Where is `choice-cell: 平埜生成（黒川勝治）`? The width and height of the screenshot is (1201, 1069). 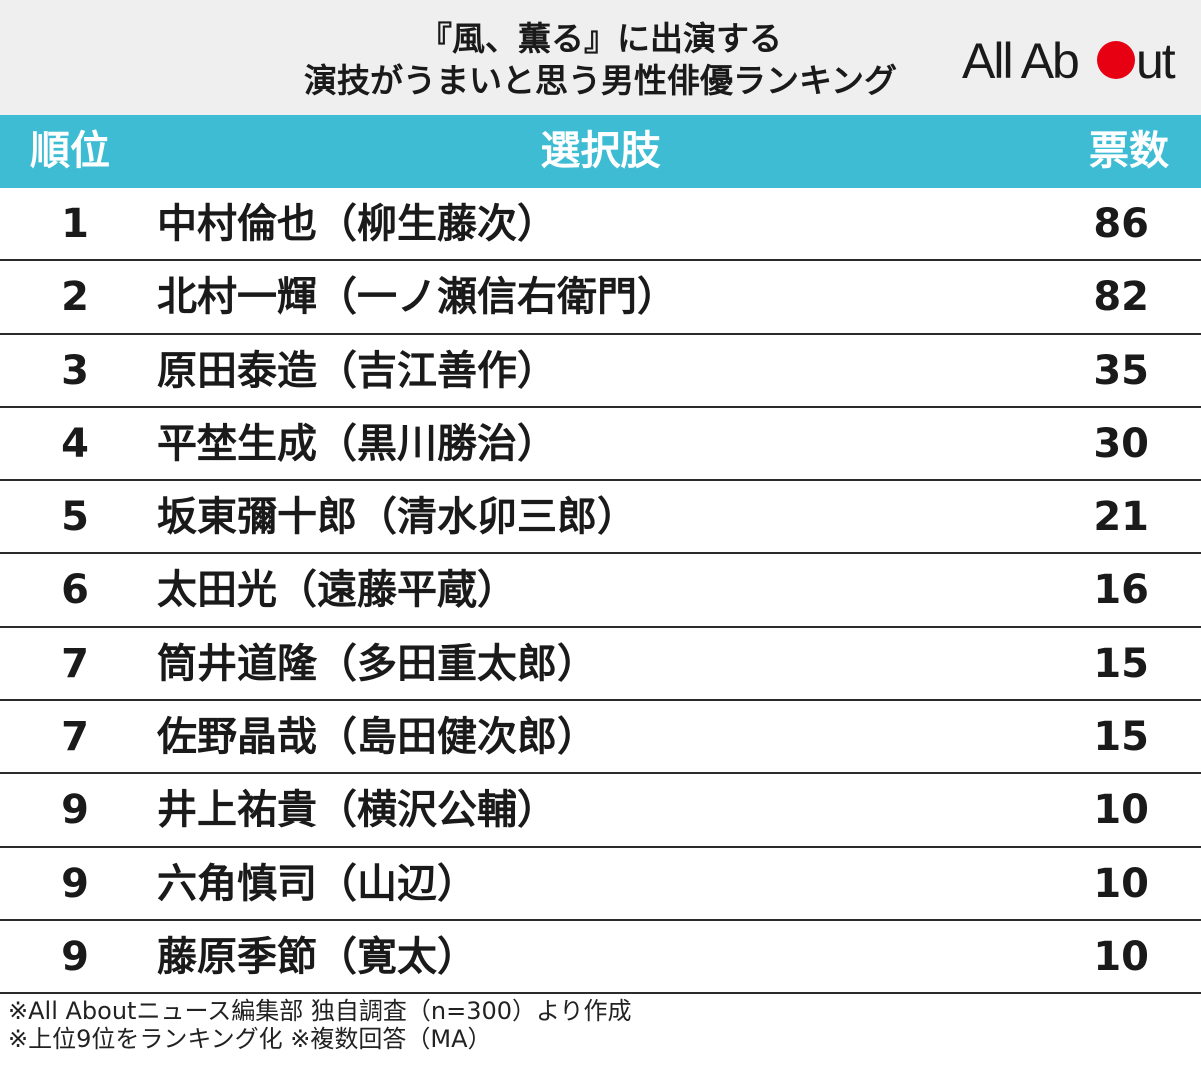
choice-cell: 平埜生成（黒川勝治） is located at coordinates (357, 443).